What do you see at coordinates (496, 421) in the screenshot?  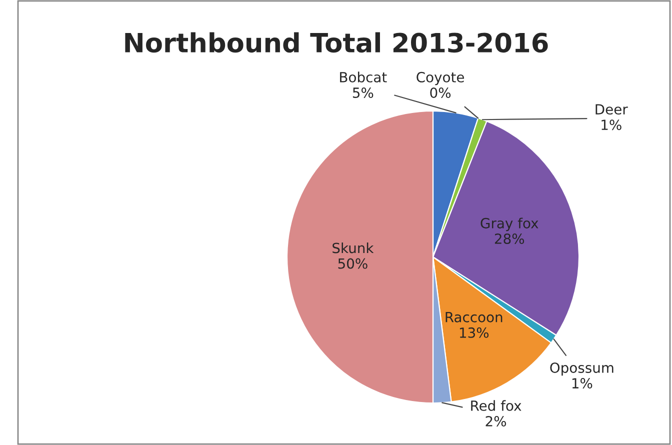 I see `data-label: 2%` at bounding box center [496, 421].